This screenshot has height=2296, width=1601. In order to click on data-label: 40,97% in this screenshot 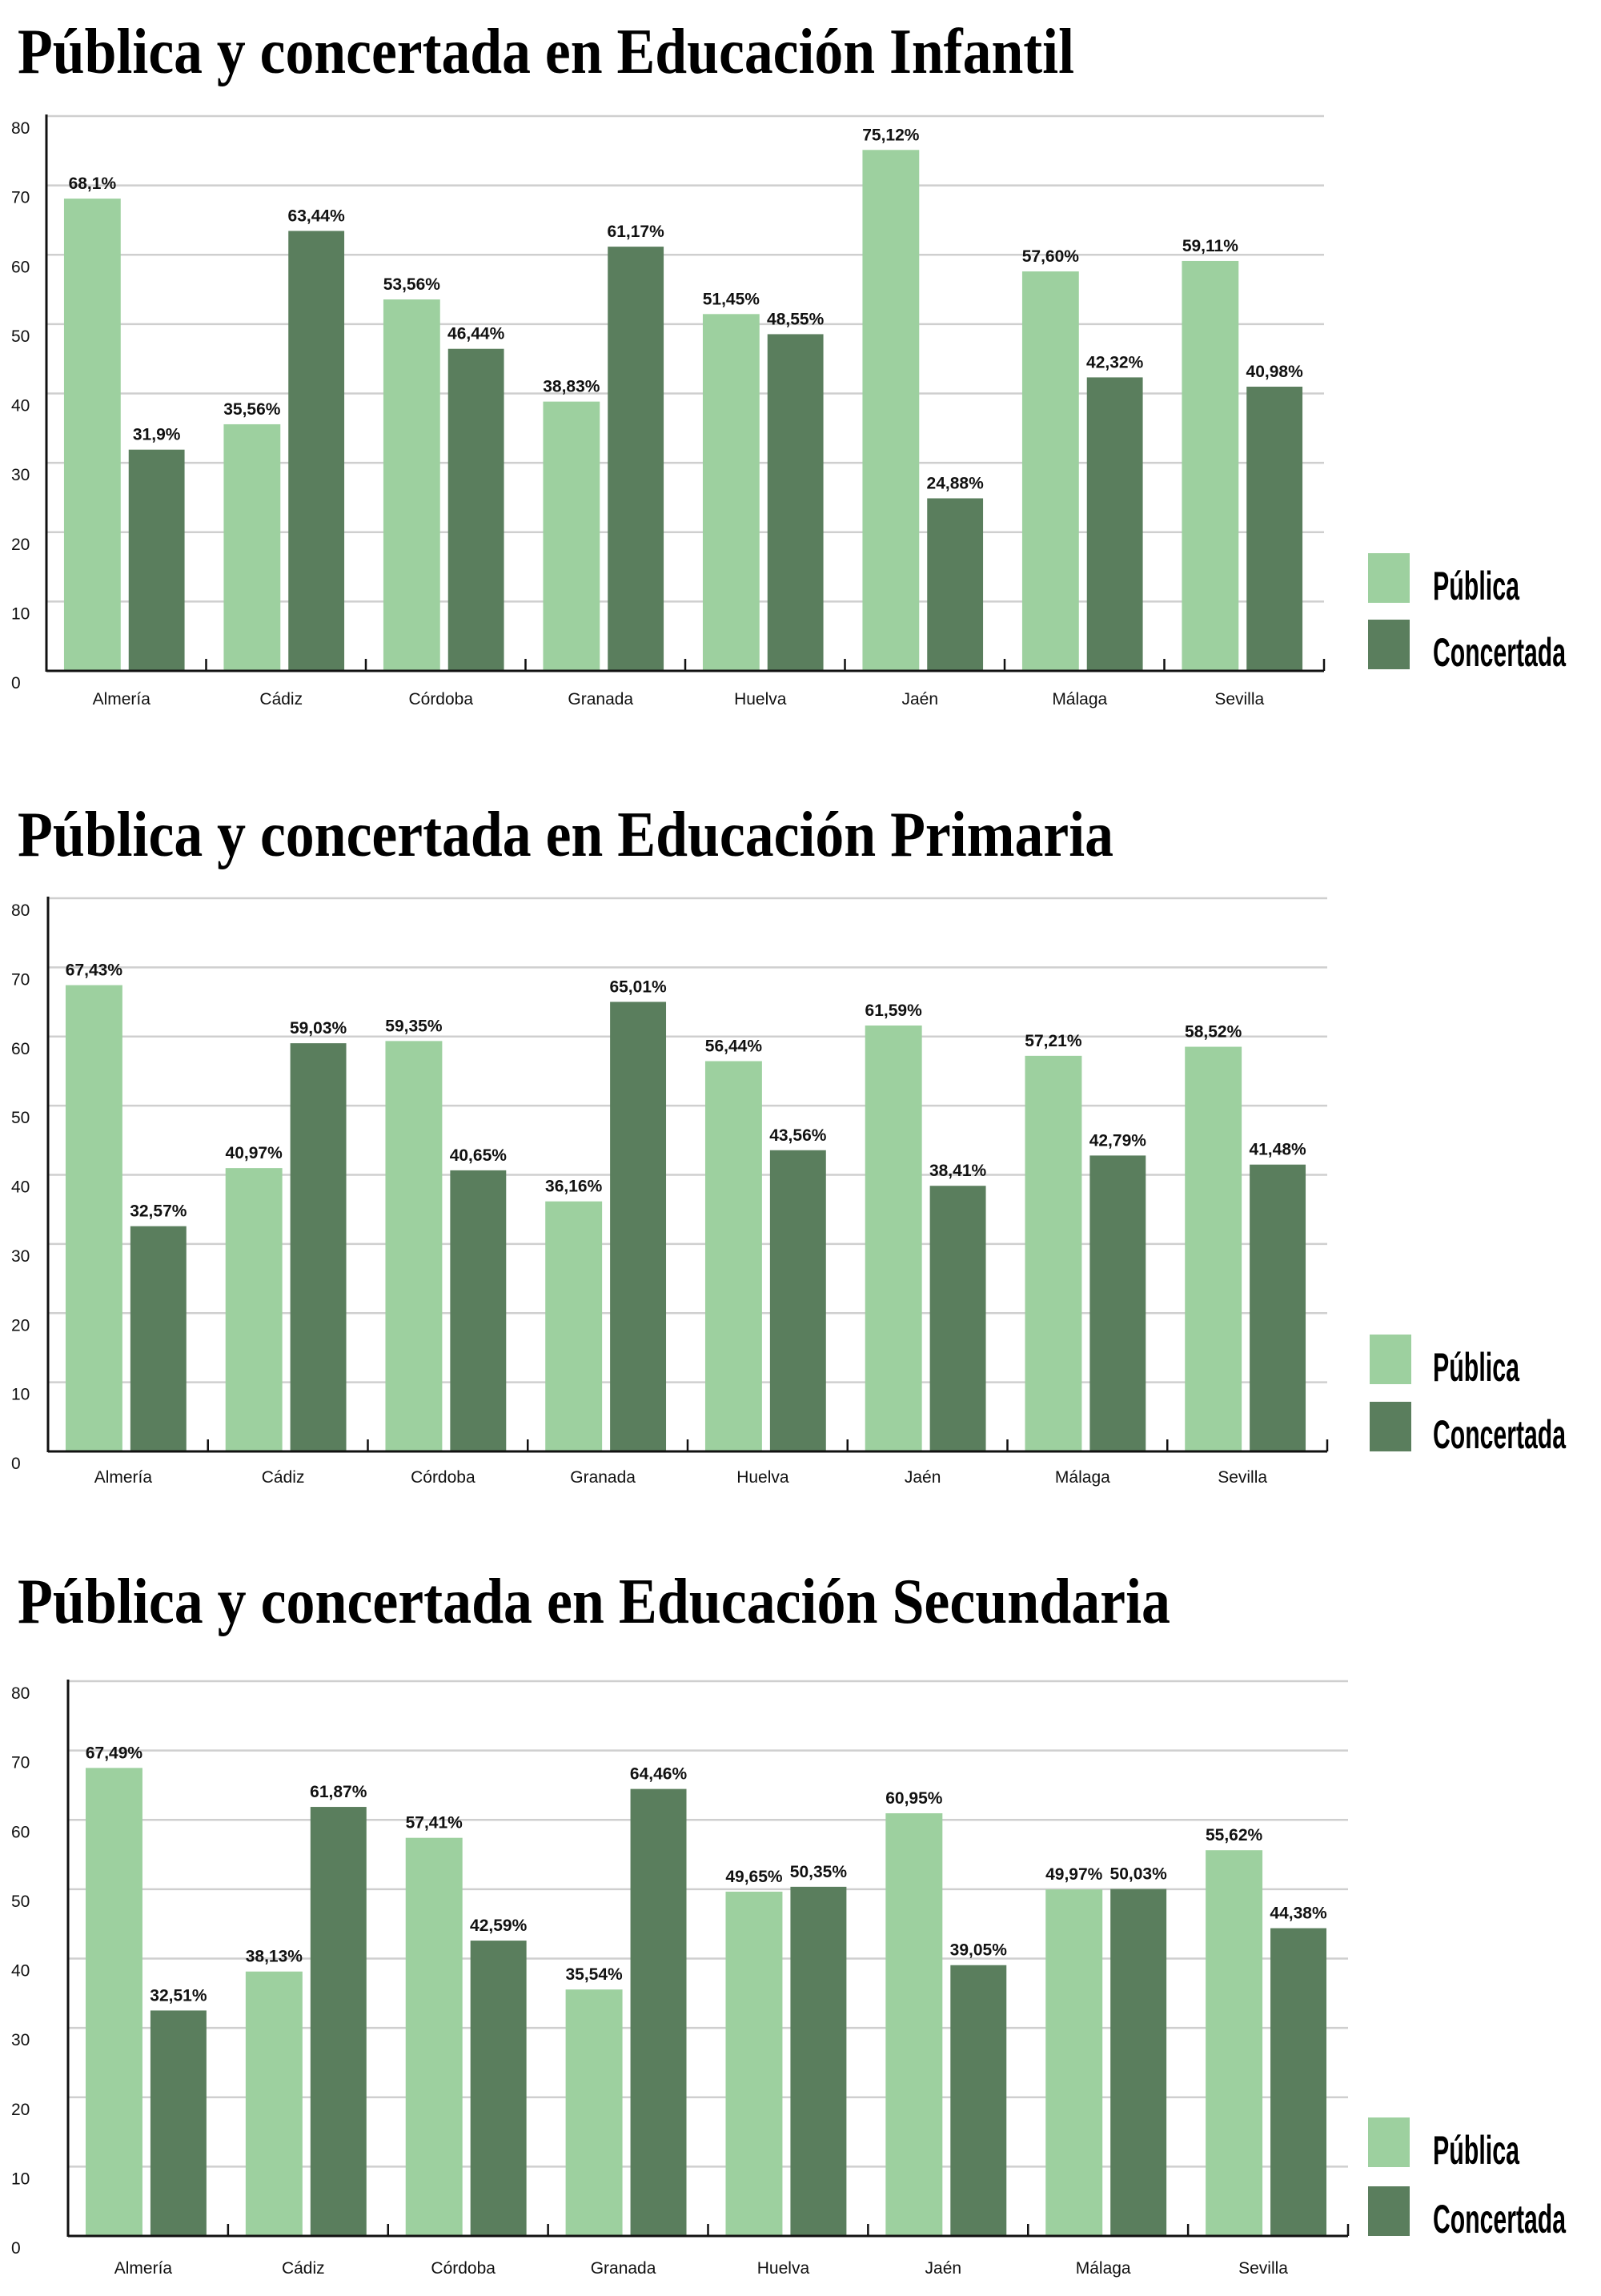, I will do `click(254, 1153)`.